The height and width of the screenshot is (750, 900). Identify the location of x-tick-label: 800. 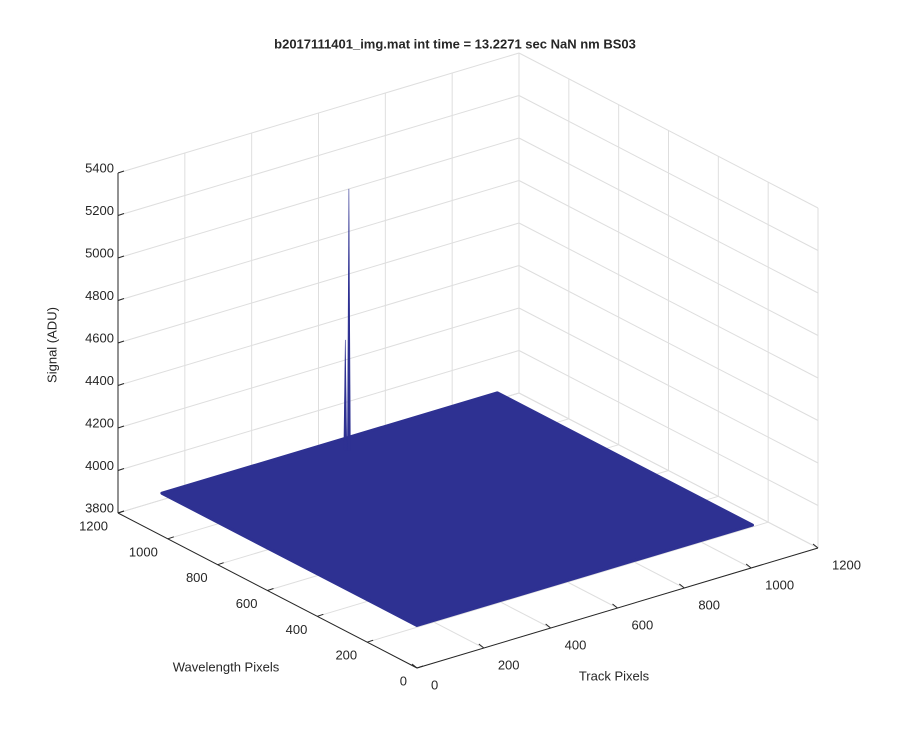
(709, 604).